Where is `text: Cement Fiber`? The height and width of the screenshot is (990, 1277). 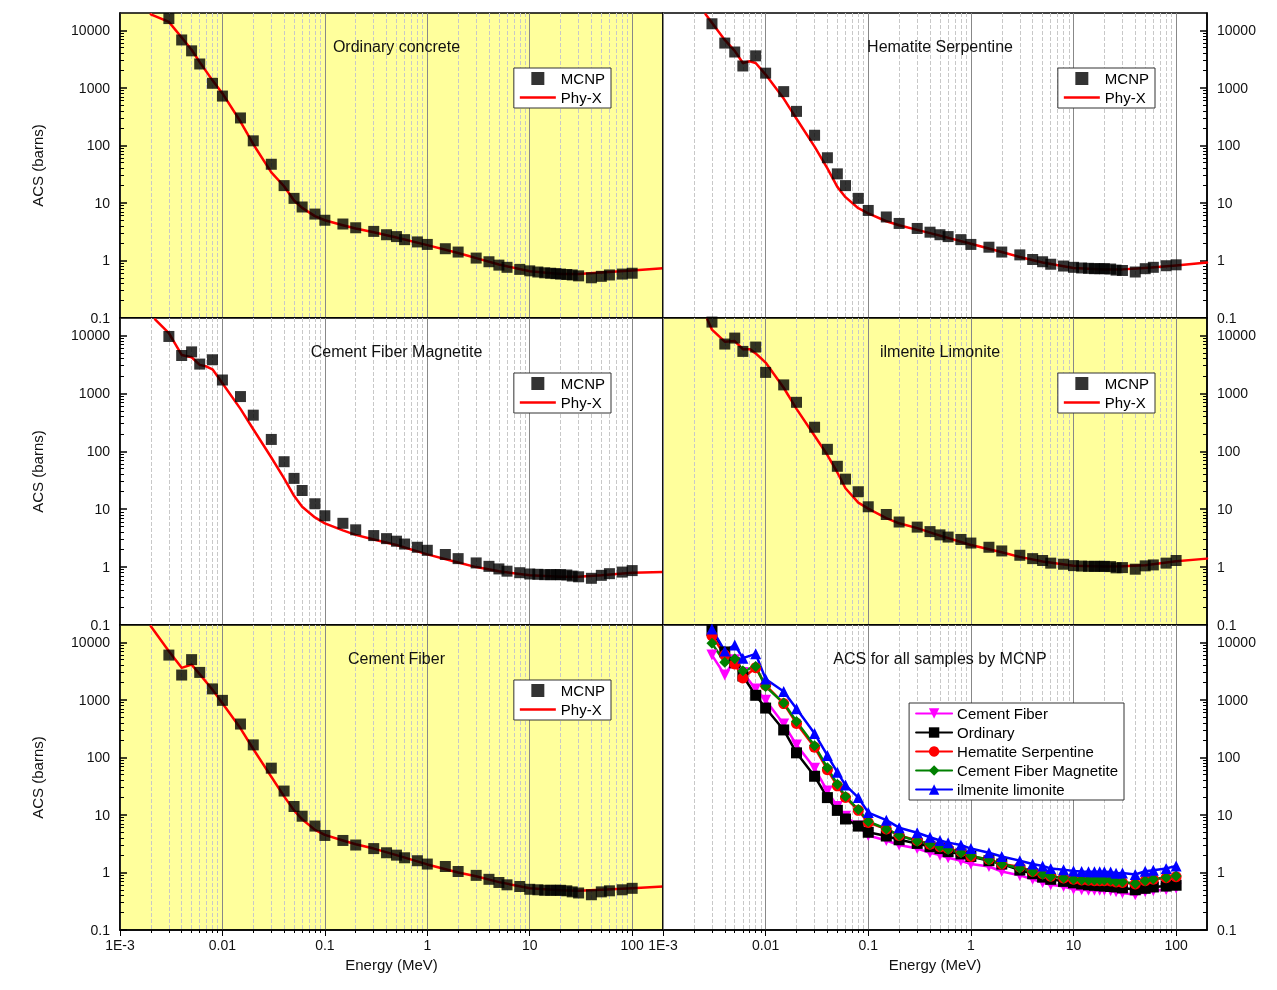
text: Cement Fiber is located at coordinates (397, 658).